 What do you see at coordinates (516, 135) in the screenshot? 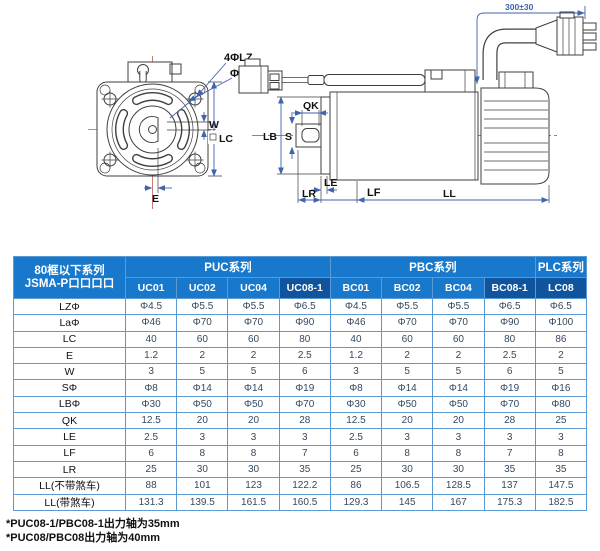
I see `cooling-fins` at bounding box center [516, 135].